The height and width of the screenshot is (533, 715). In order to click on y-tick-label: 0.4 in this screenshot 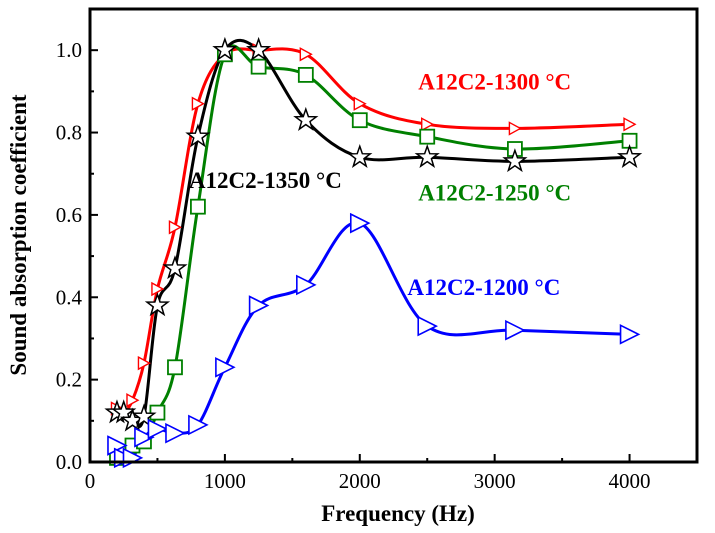, I will do `click(69, 297)`.